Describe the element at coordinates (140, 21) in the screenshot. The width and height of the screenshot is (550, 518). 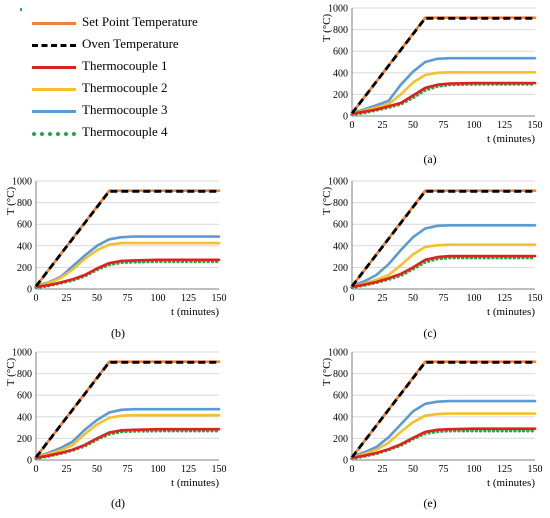
I see `legend-label-setpoint: Set Point Temperature` at that location.